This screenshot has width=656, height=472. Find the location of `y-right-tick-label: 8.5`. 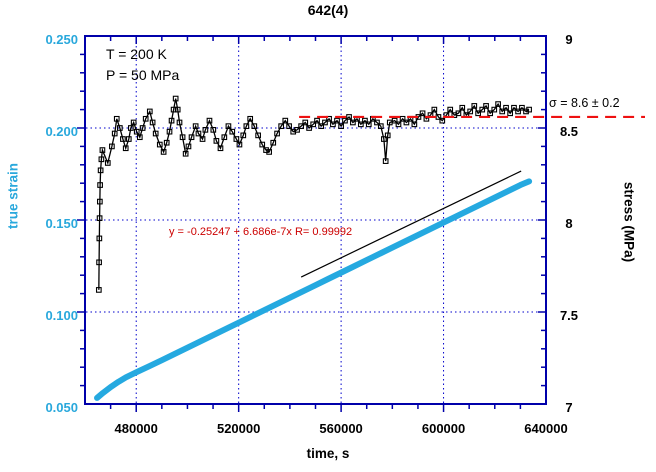

y-right-tick-label: 8.5 is located at coordinates (569, 131).